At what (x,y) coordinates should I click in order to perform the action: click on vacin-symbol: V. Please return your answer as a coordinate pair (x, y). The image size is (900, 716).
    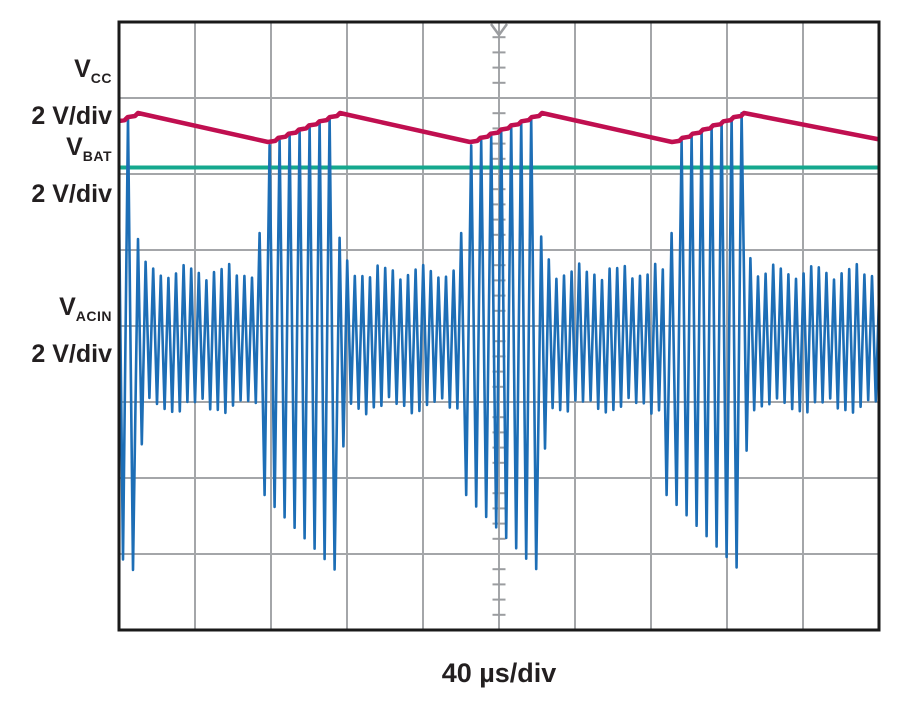
    Looking at the image, I should click on (67, 307).